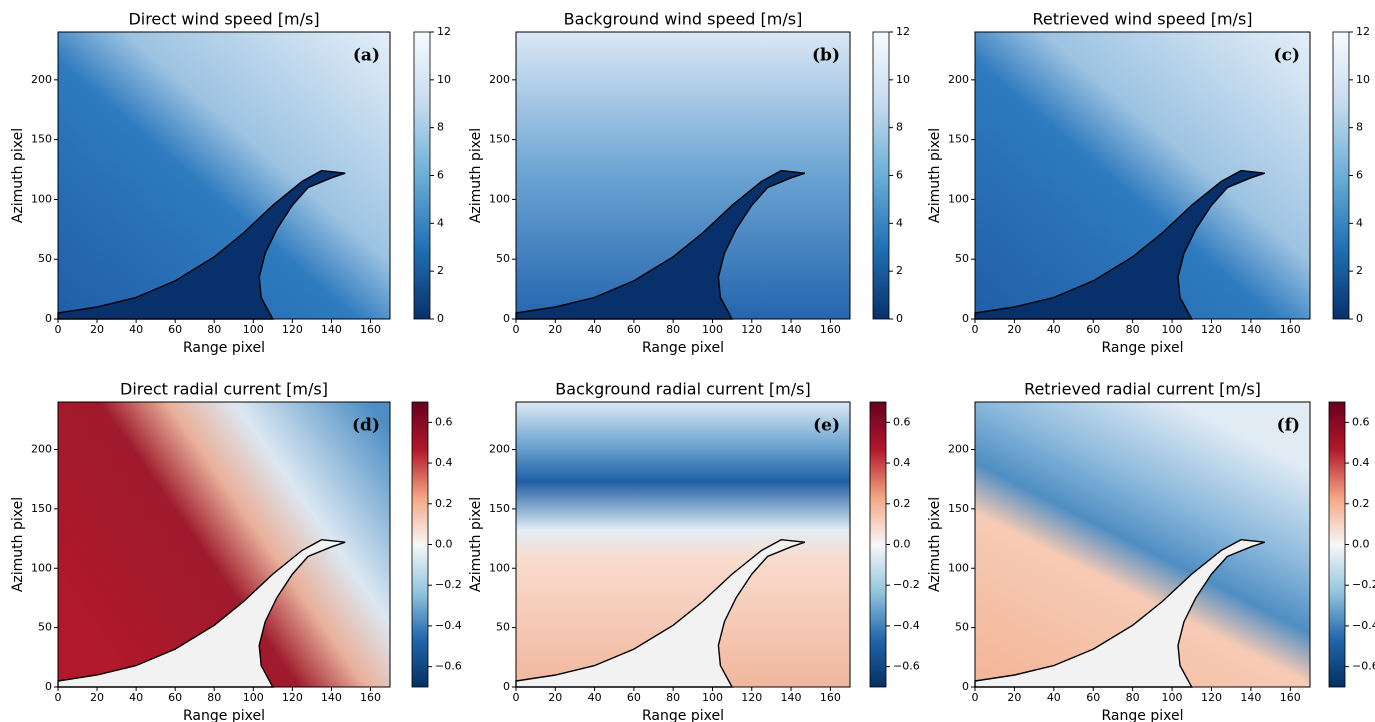  What do you see at coordinates (1361, 503) in the screenshot?
I see `colorbar-tick-label: 0.2` at bounding box center [1361, 503].